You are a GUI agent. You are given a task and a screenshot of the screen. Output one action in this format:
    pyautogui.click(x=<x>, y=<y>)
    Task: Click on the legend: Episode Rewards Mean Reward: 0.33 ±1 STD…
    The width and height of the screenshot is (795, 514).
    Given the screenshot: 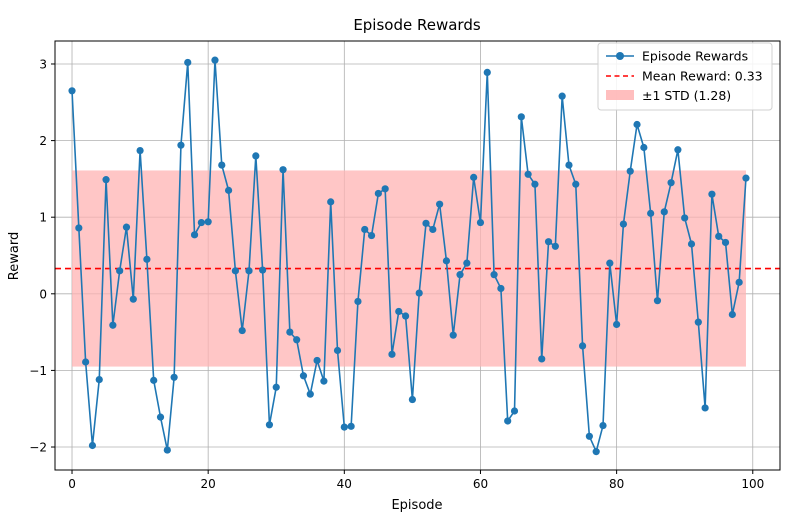 What is the action you would take?
    pyautogui.click(x=685, y=76)
    